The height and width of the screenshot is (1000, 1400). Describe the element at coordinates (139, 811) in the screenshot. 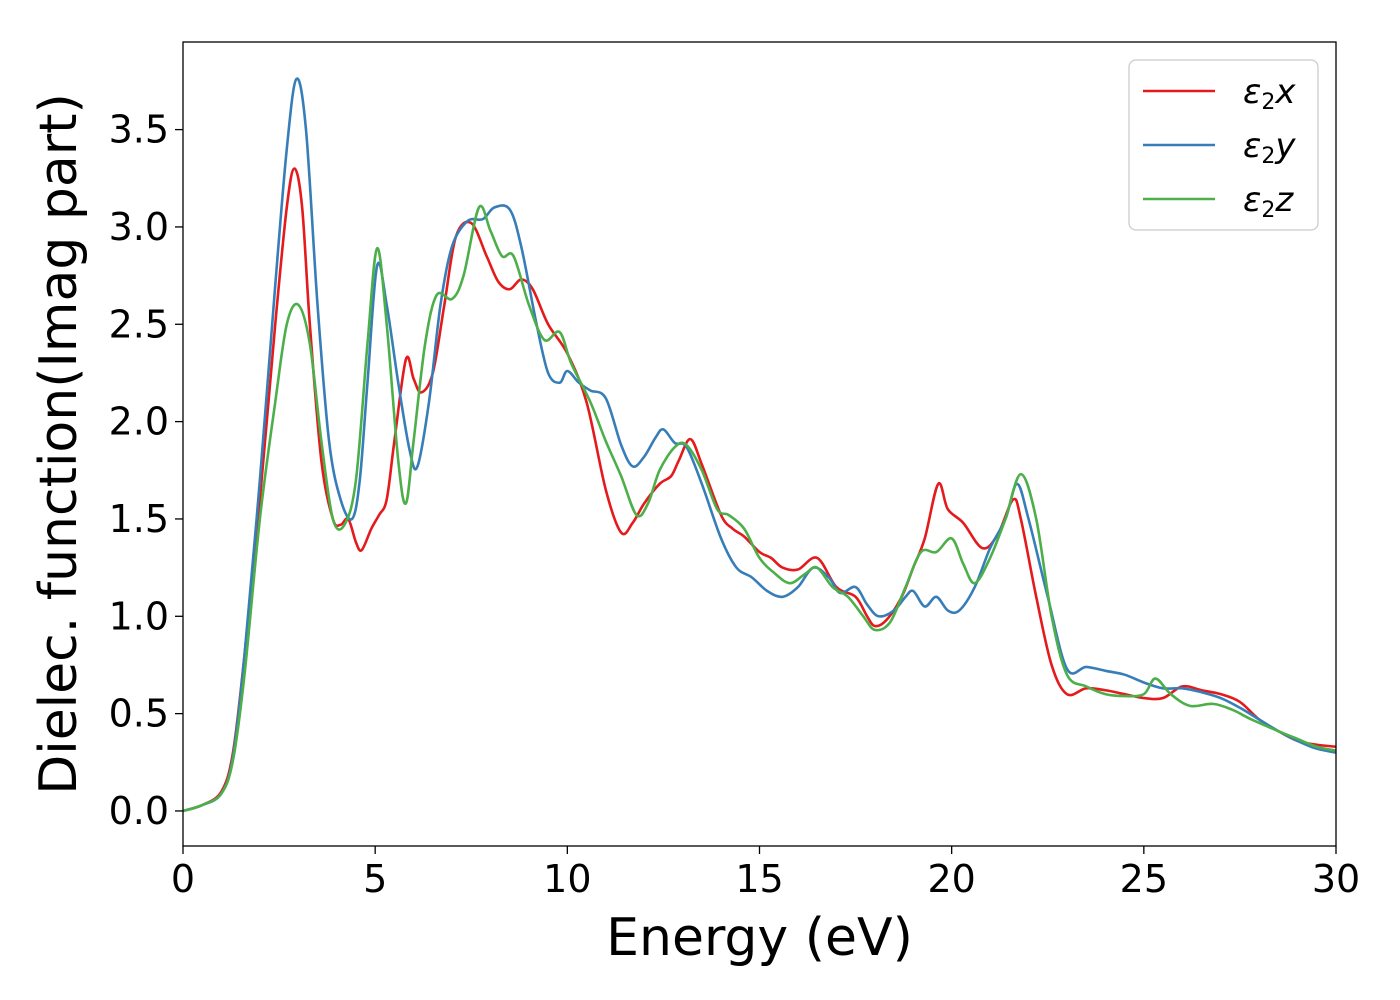

I see `y-tick-label: 0.0` at that location.